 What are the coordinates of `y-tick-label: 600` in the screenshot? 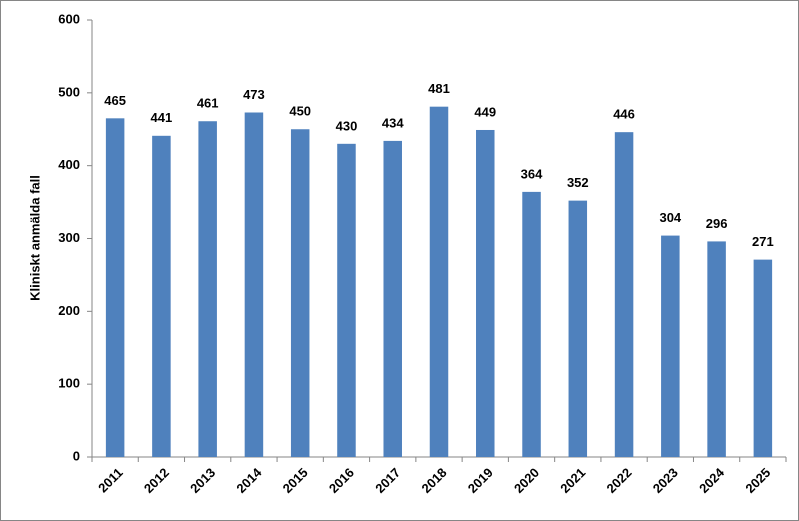 It's located at (69, 18).